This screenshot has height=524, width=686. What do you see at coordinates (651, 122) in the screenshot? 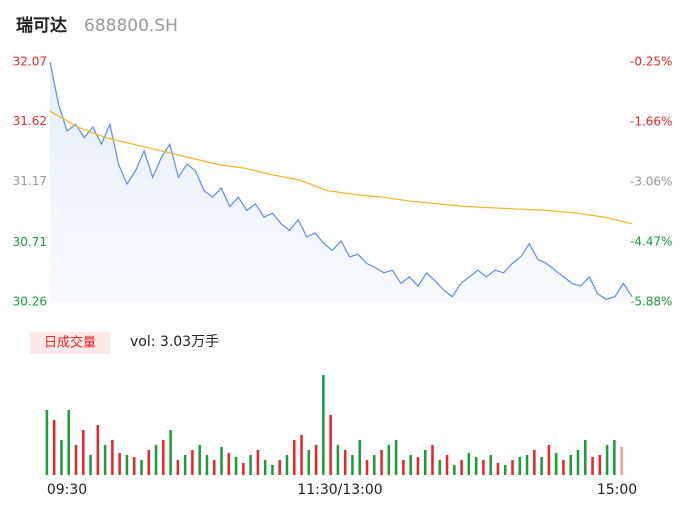
I see `y2-tick-label: -1.66%` at bounding box center [651, 122].